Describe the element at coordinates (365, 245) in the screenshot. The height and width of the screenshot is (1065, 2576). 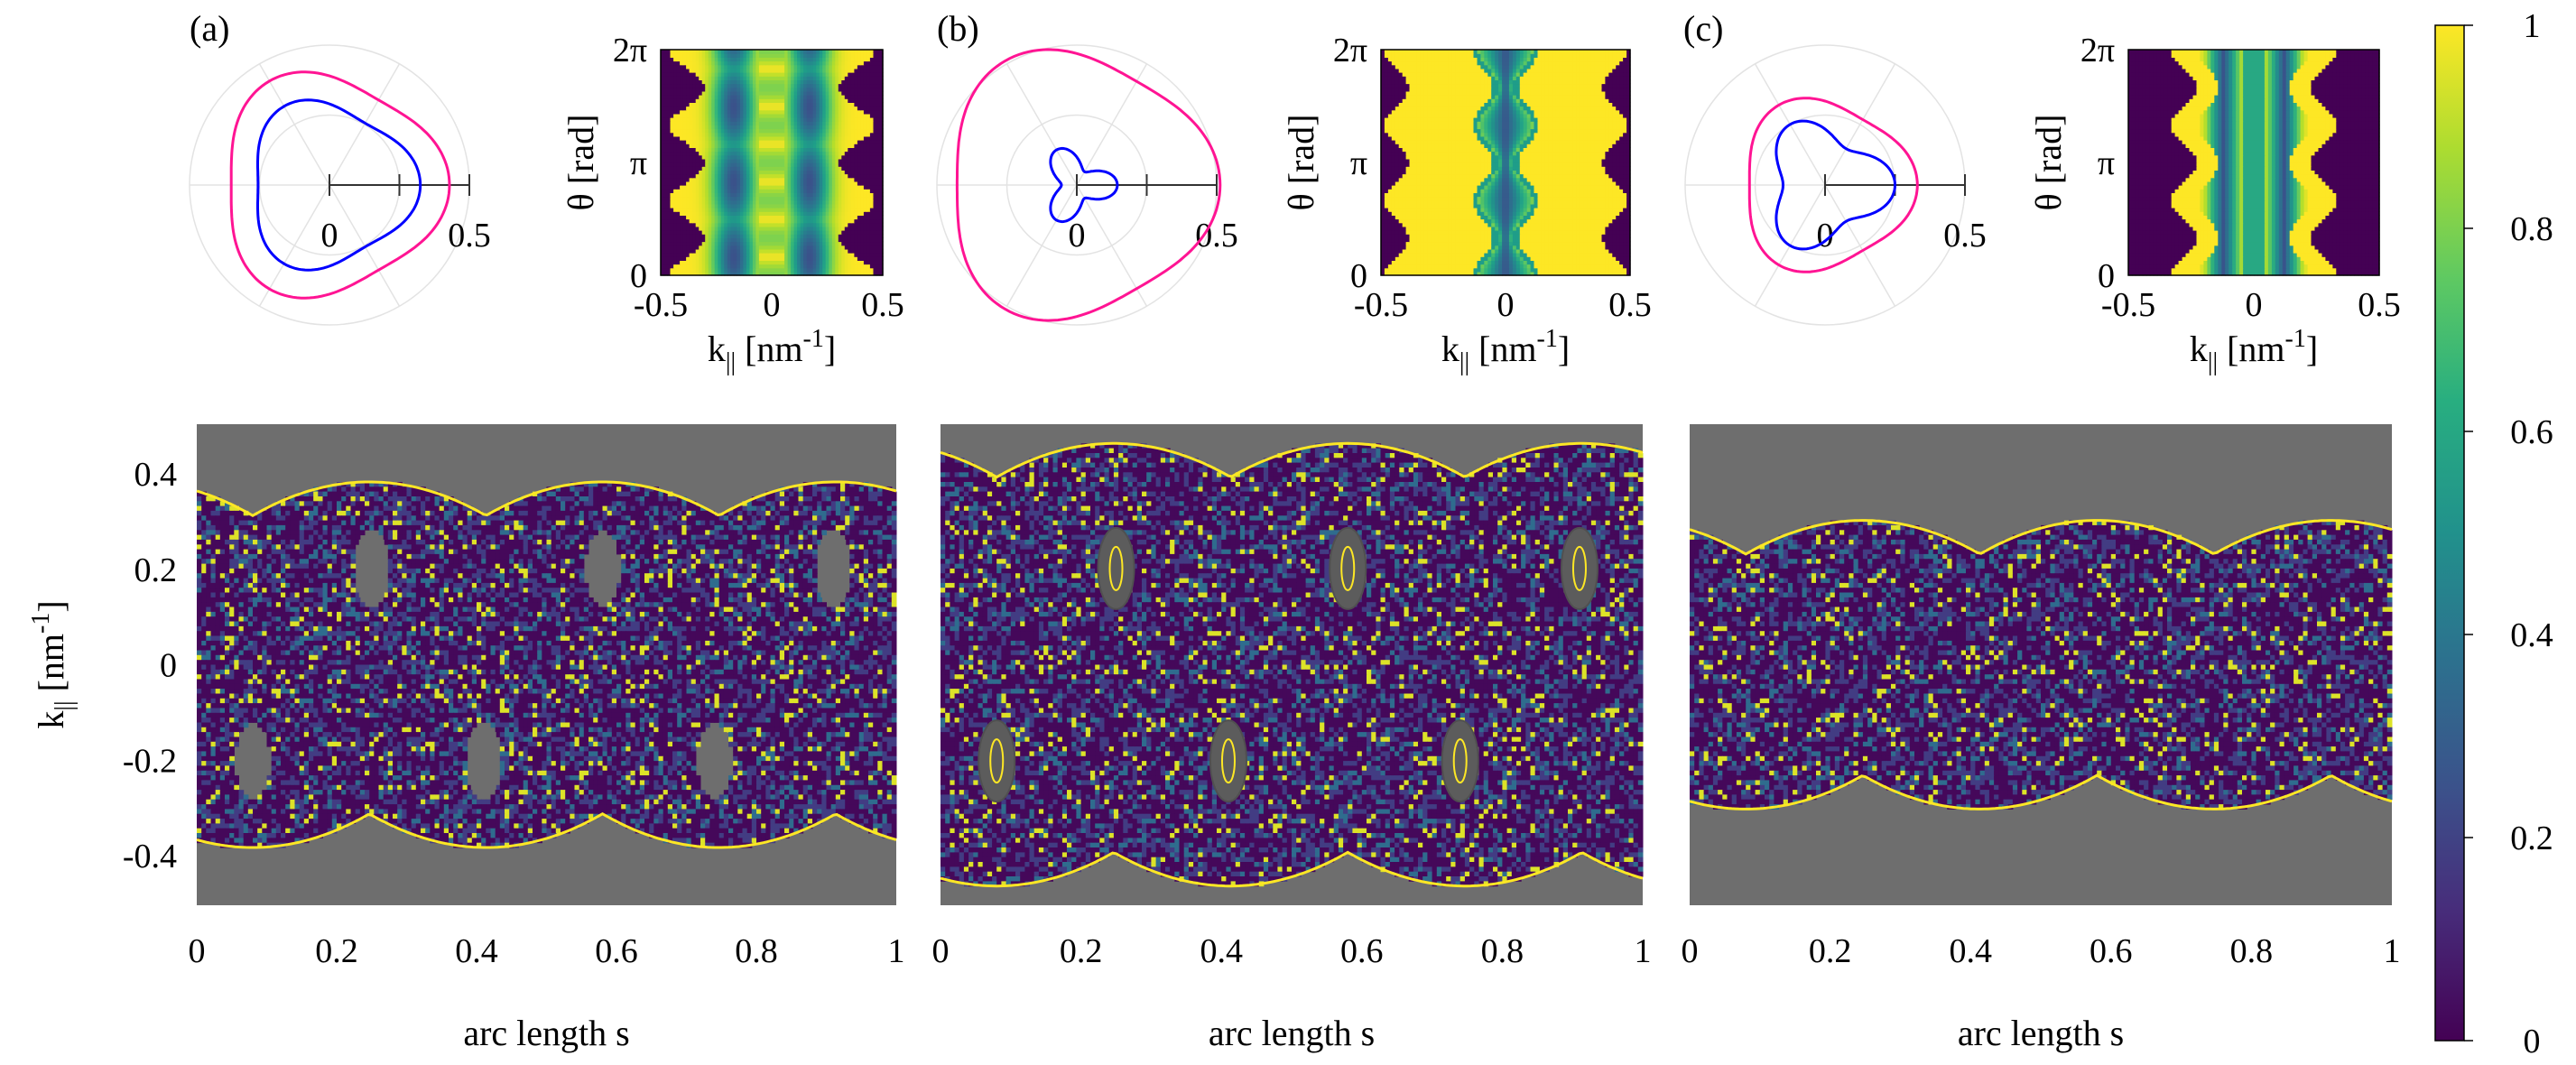
I see `polar-grid-spoke` at that location.